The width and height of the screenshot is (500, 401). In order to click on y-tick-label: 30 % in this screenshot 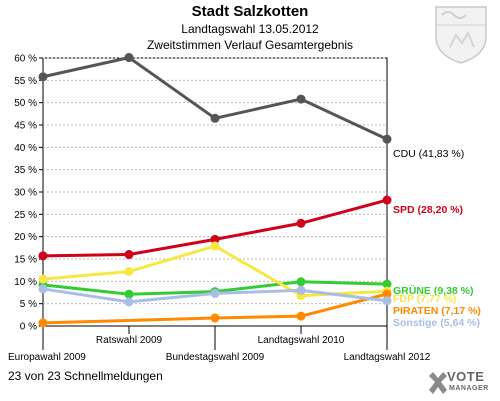, I will do `click(25, 193)`.